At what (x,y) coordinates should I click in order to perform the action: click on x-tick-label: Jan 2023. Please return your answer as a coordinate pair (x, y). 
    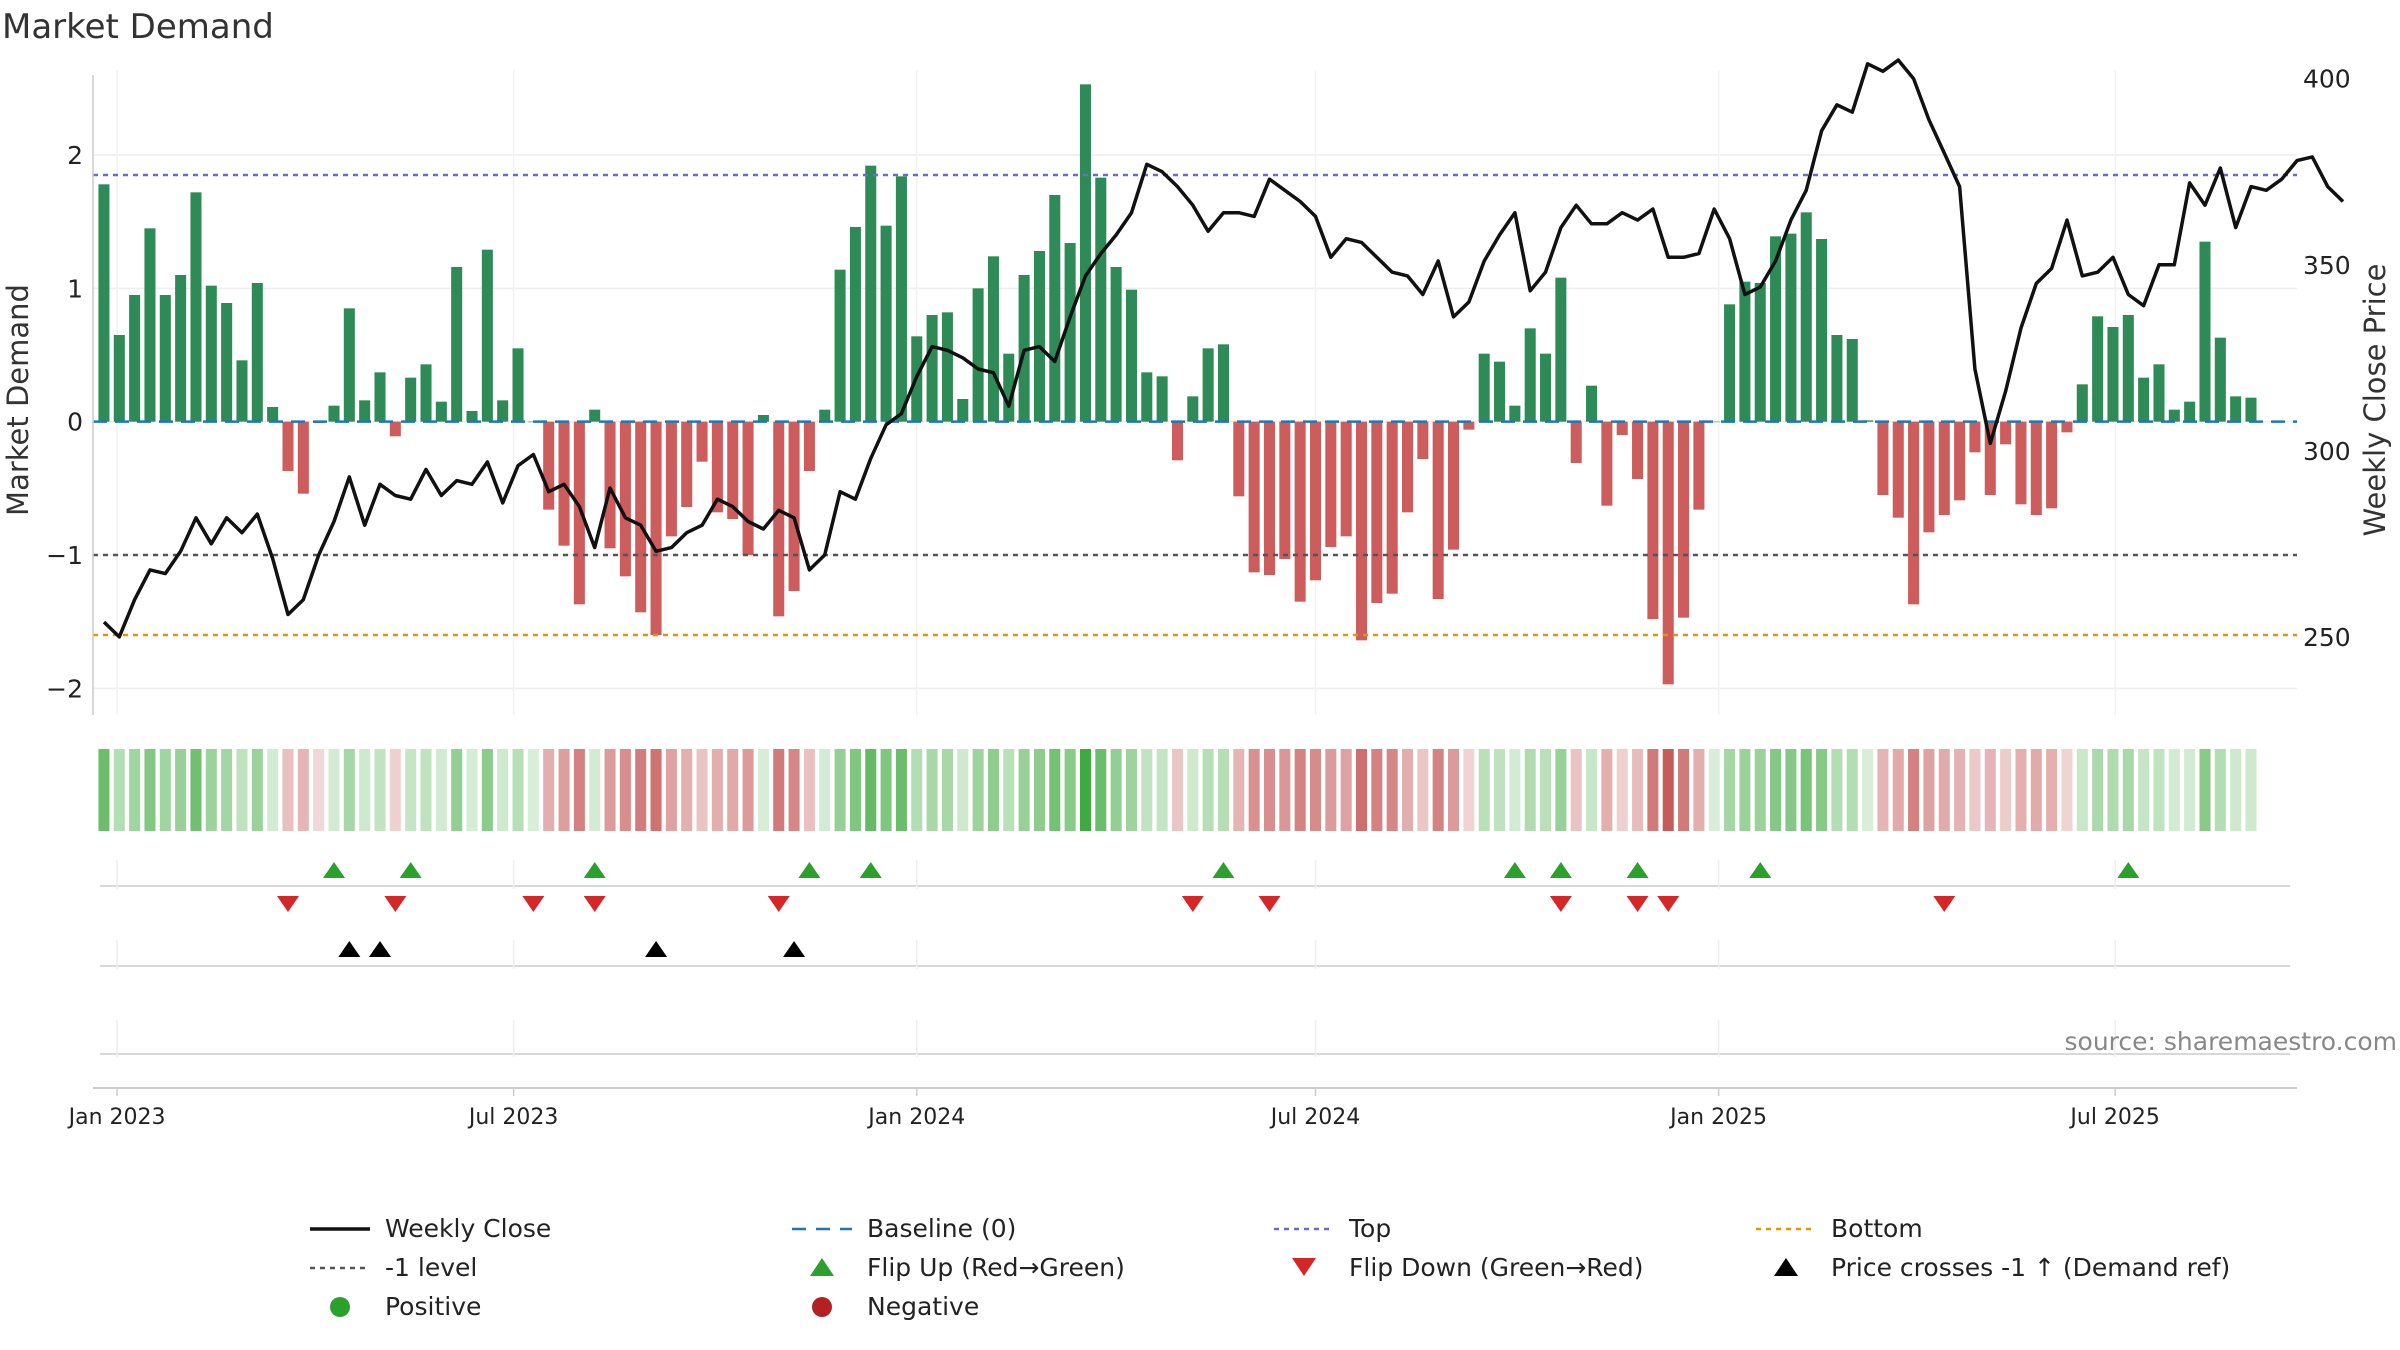
    Looking at the image, I should click on (116, 1117).